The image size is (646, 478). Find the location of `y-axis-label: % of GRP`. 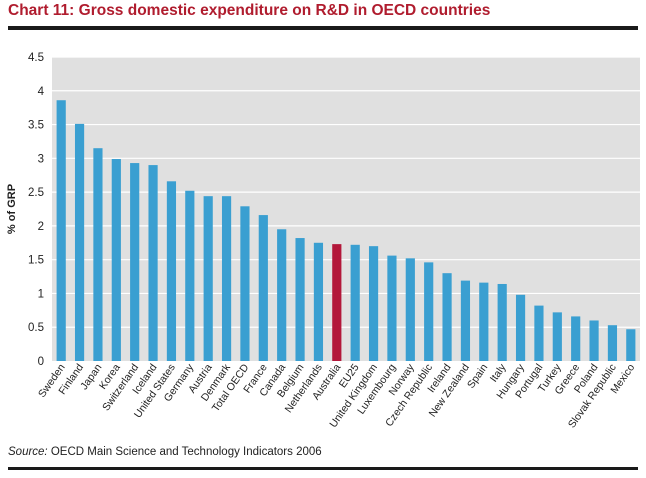

y-axis-label: % of GRP is located at coordinates (12, 209).